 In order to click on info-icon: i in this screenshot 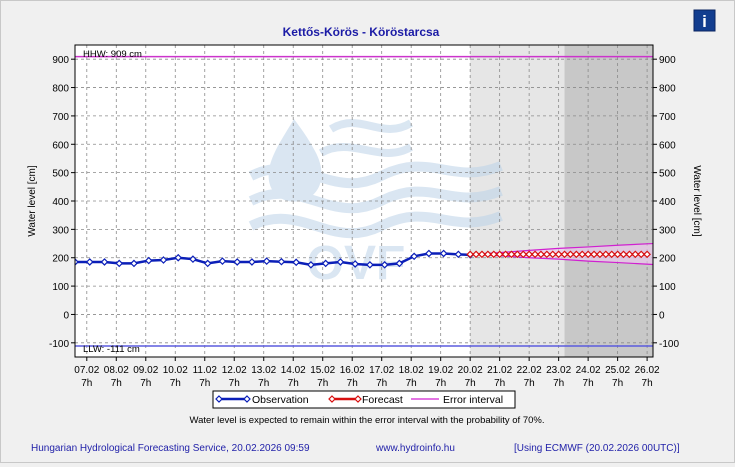, I will do `click(704, 20)`.